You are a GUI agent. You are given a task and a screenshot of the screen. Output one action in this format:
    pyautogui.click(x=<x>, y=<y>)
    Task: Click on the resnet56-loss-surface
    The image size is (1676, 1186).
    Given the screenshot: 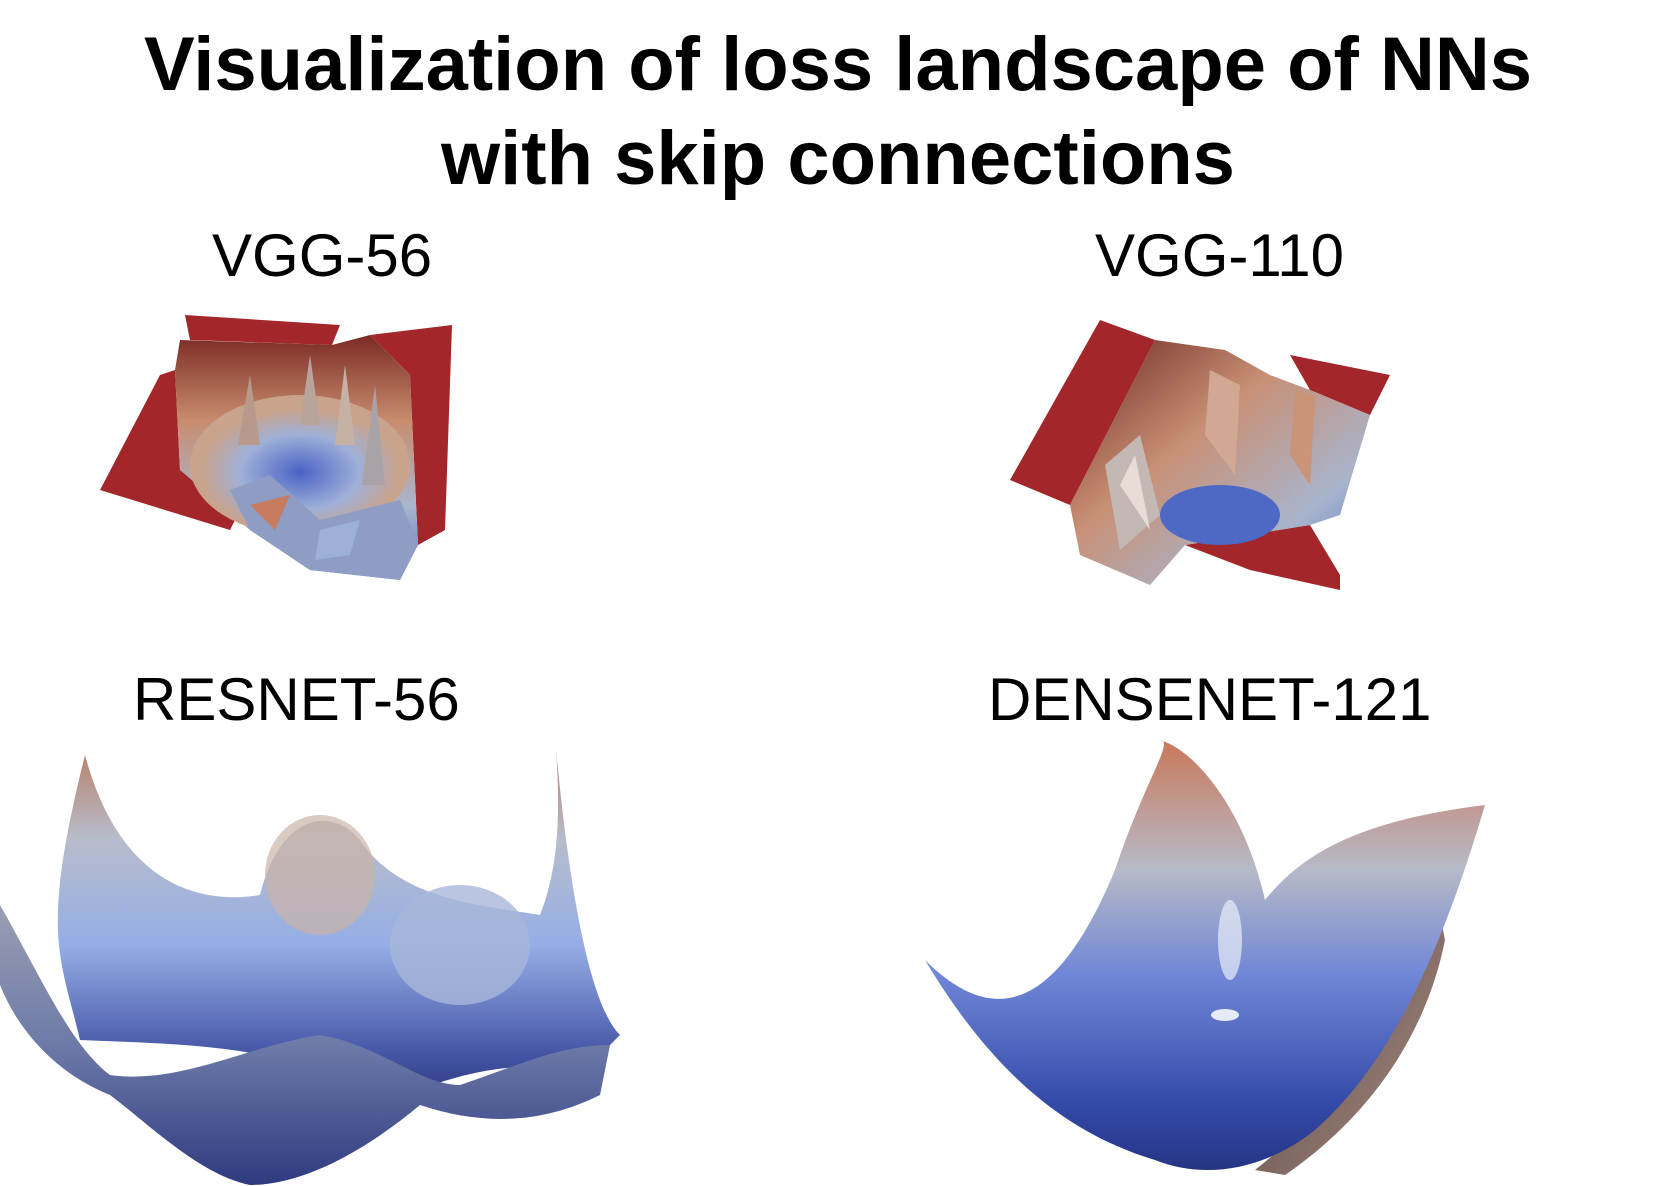 What is the action you would take?
    pyautogui.click(x=310, y=967)
    